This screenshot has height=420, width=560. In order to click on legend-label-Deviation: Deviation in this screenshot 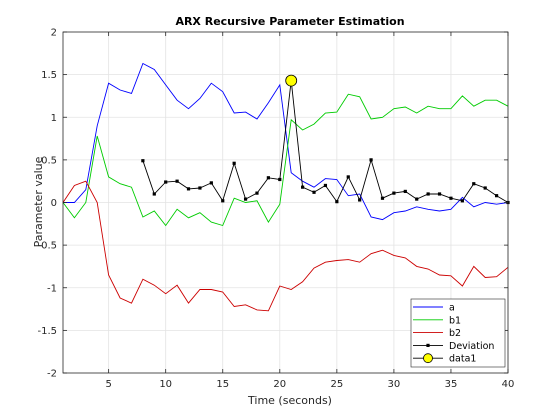, I will do `click(471, 346)`.